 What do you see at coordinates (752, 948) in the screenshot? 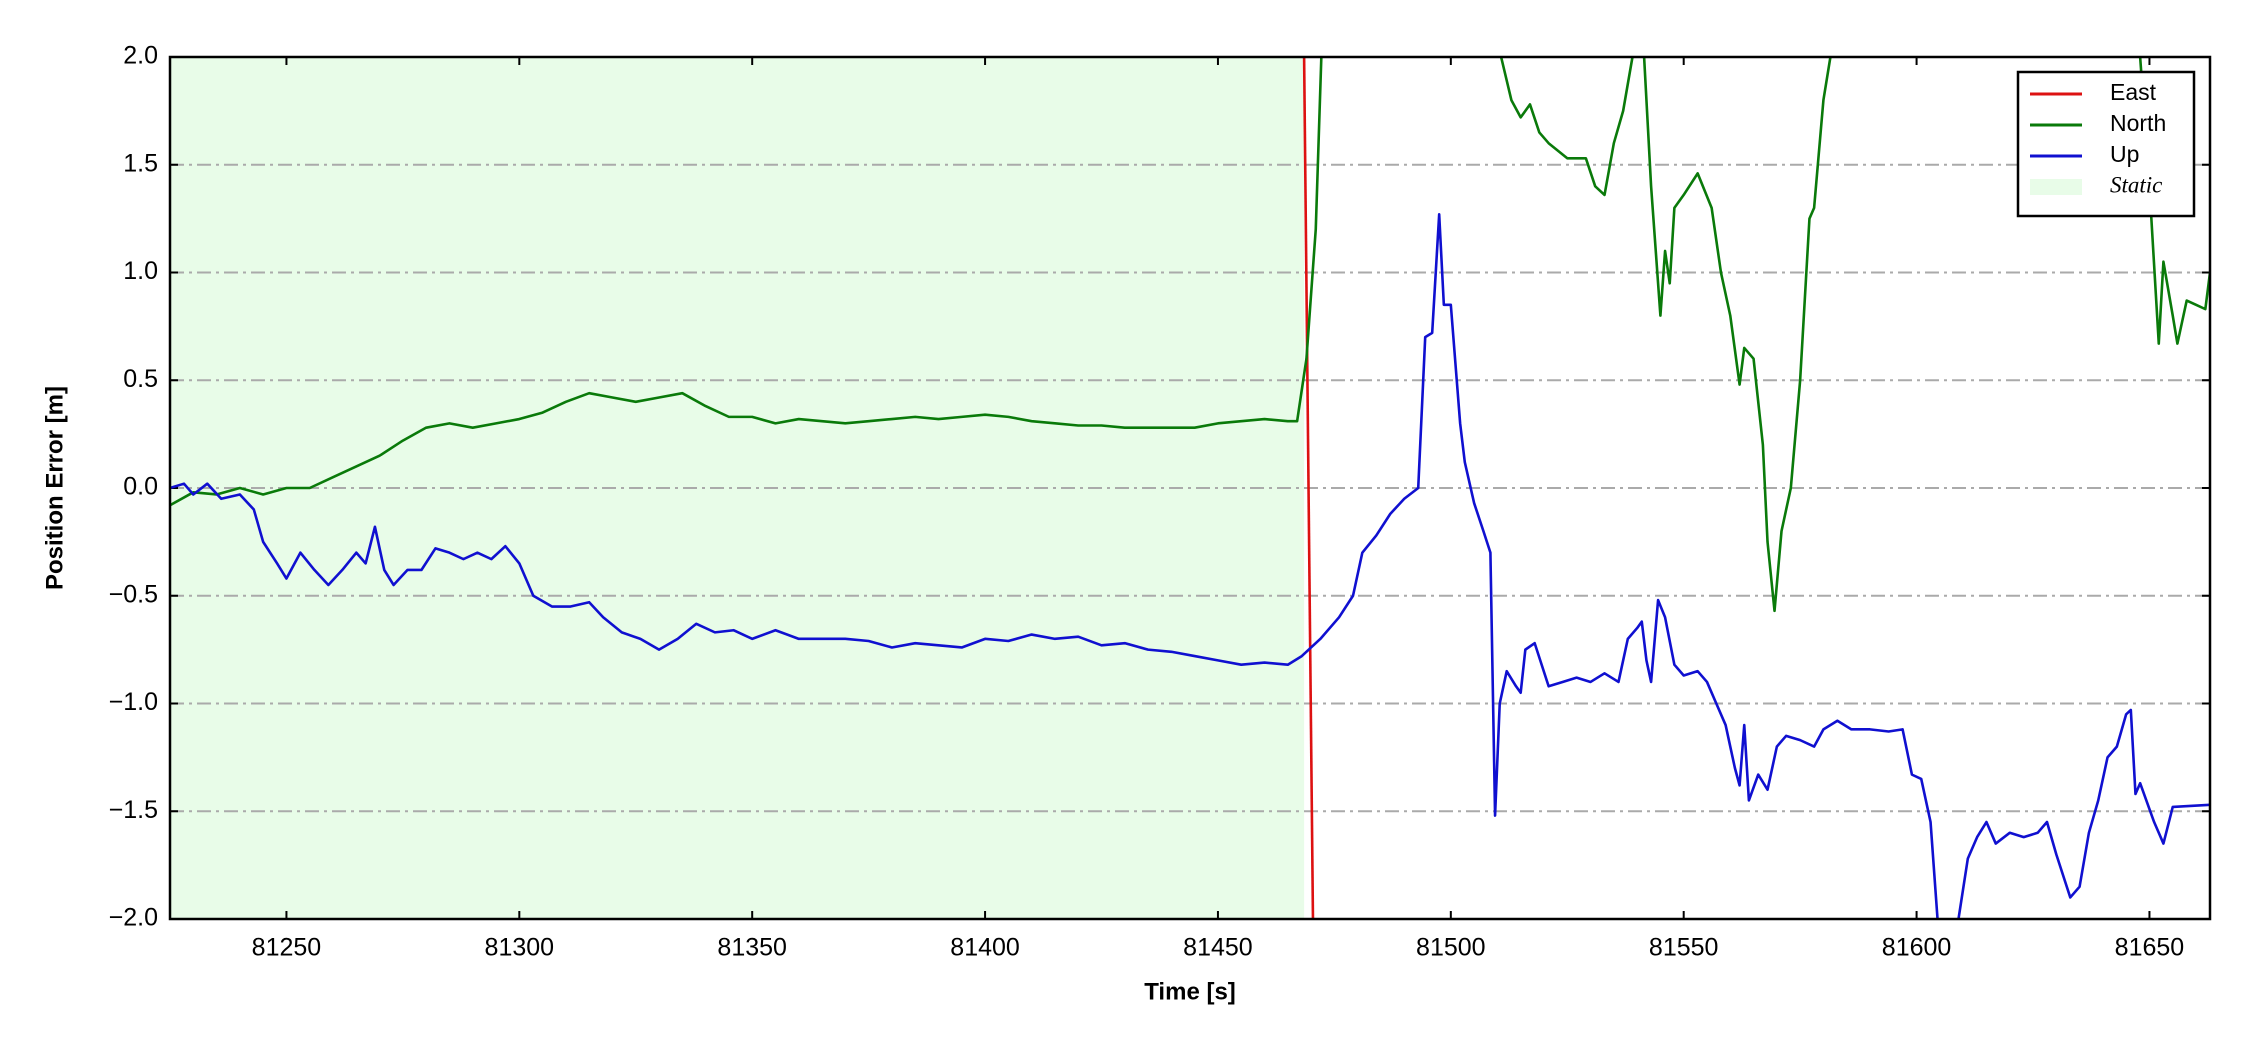
I see `x-tick-label: 81350` at bounding box center [752, 948].